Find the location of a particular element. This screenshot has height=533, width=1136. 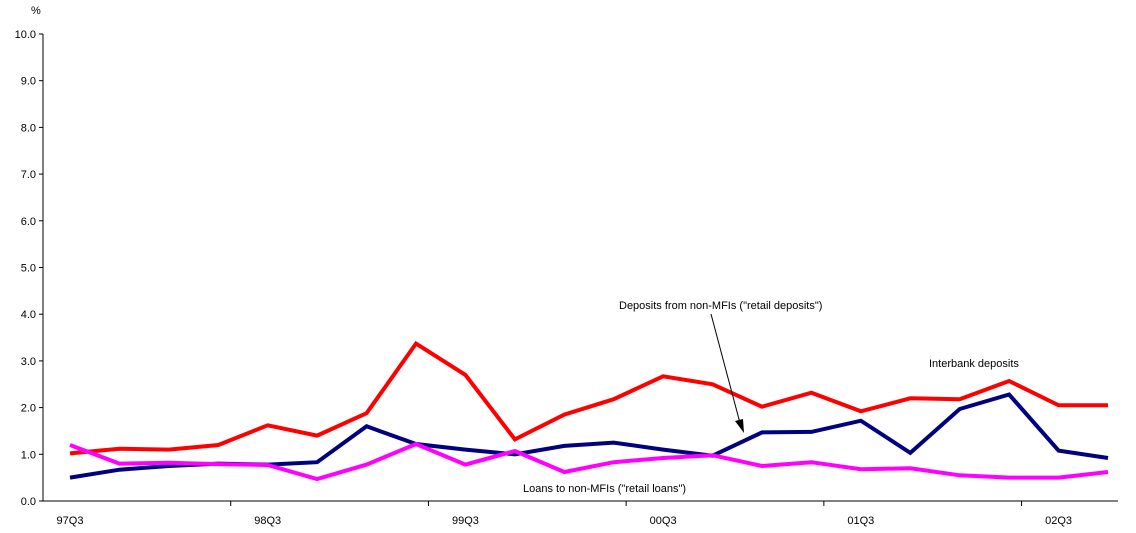

label-interbank-deposits: Interbank deposits is located at coordinates (974, 364).